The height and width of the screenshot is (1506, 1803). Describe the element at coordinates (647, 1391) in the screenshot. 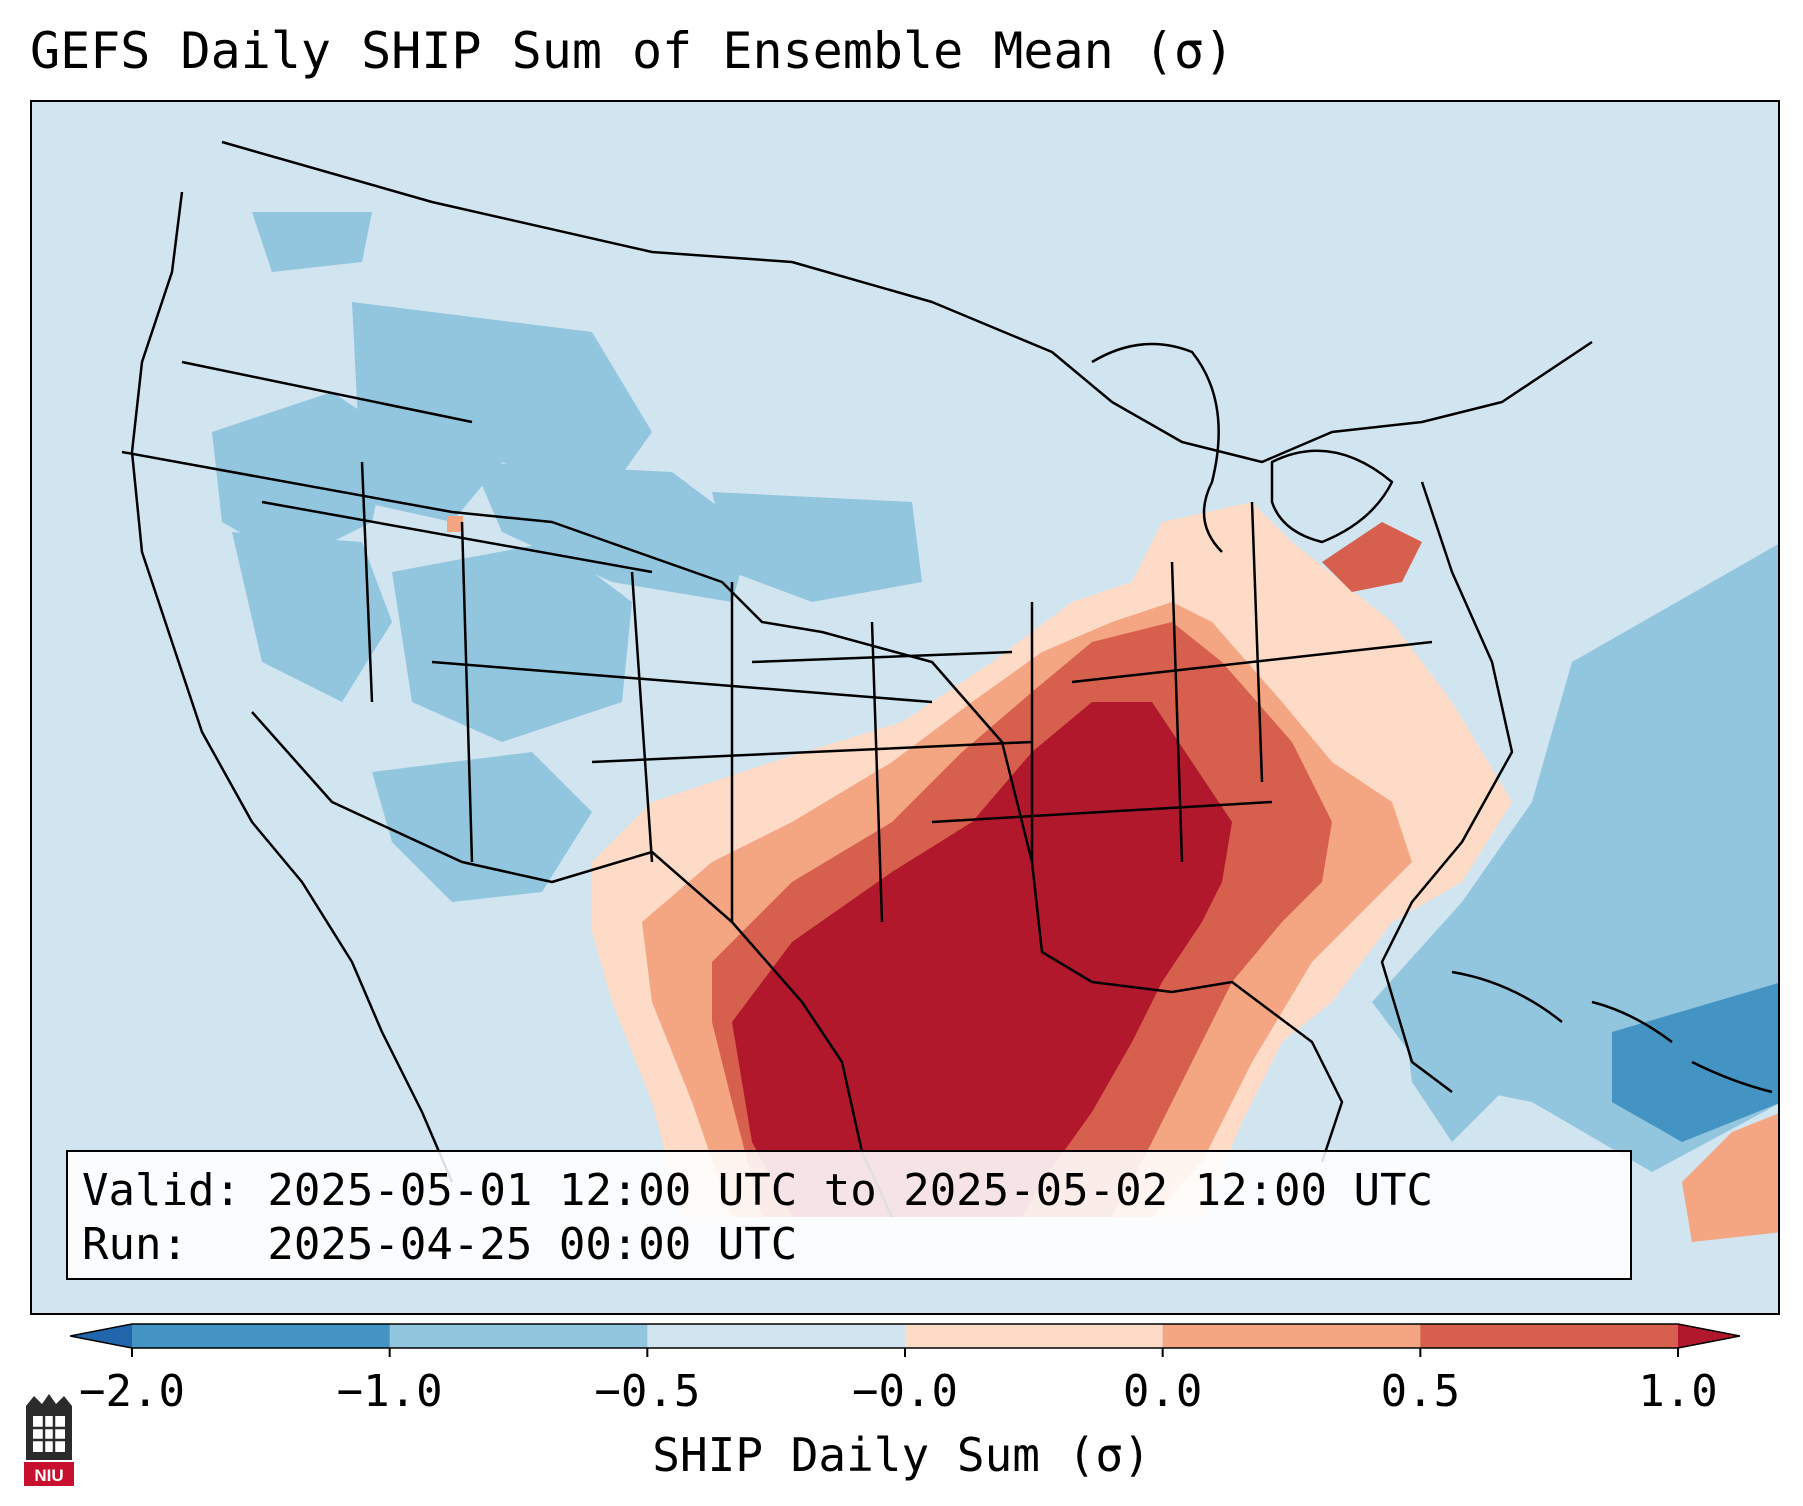

I see `colorbar-tick-label: −0.5` at that location.